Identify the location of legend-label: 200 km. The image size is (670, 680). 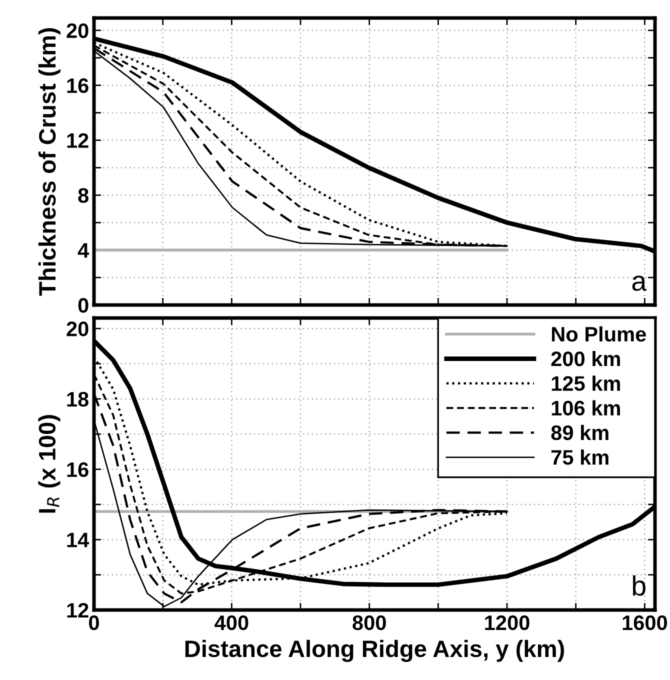
(585, 358).